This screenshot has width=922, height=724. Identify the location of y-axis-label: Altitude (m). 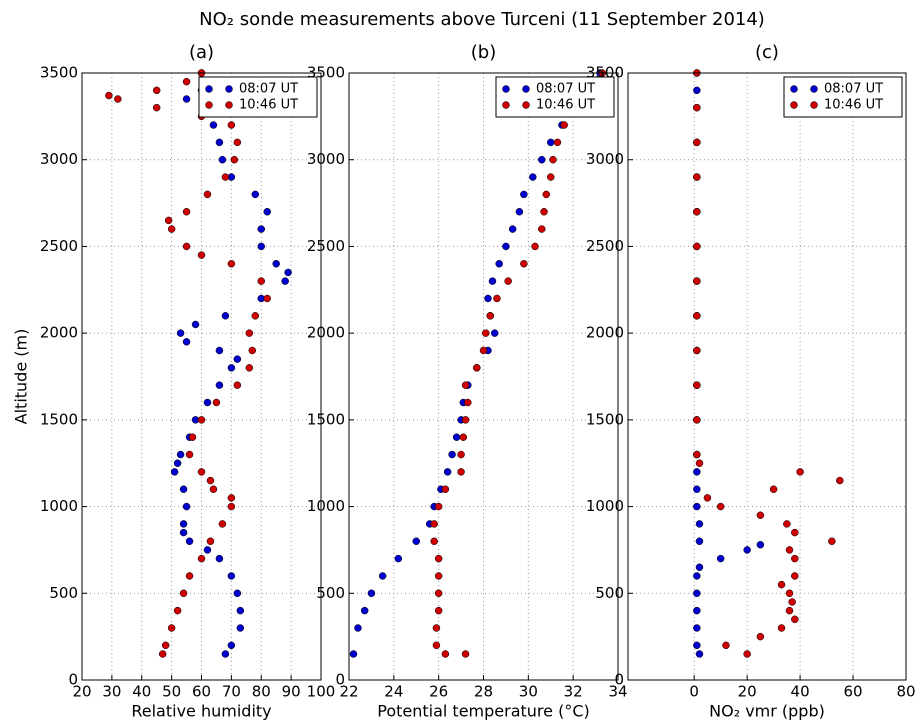
(21, 377).